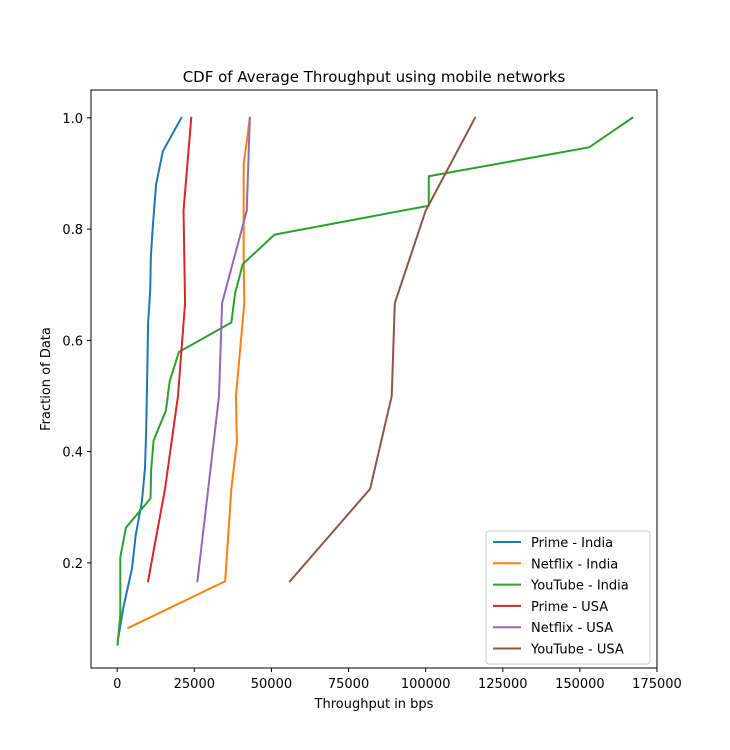 This screenshot has height=750, width=730. Describe the element at coordinates (117, 684) in the screenshot. I see `x-tick-label: 0` at that location.